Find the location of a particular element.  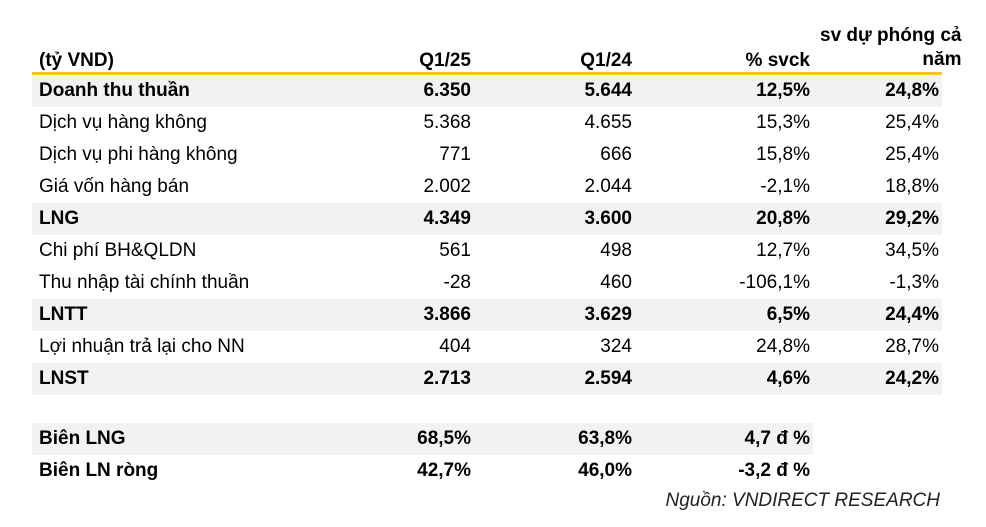

cell-svck: 20,8% is located at coordinates (724, 219).